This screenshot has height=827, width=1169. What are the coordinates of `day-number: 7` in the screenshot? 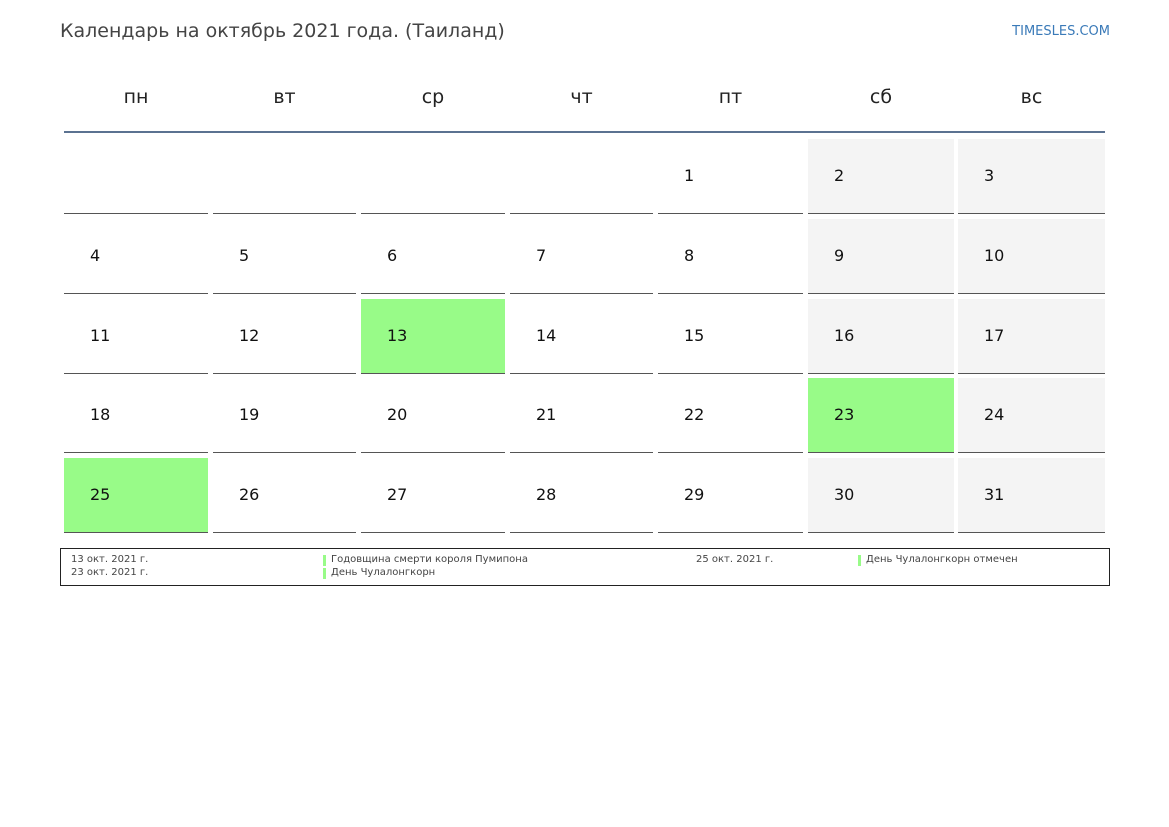 It's located at (541, 255).